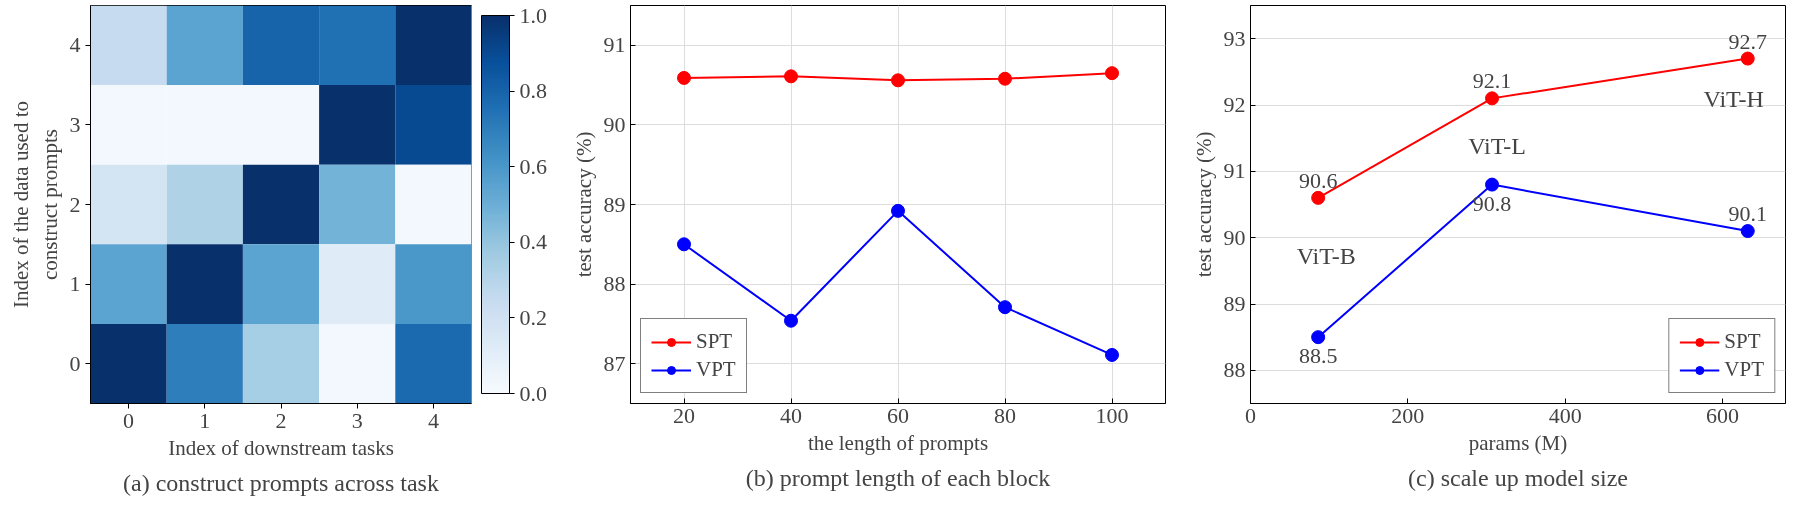 The height and width of the screenshot is (512, 1803). What do you see at coordinates (1326, 255) in the screenshot?
I see `annotation: ViT-B` at bounding box center [1326, 255].